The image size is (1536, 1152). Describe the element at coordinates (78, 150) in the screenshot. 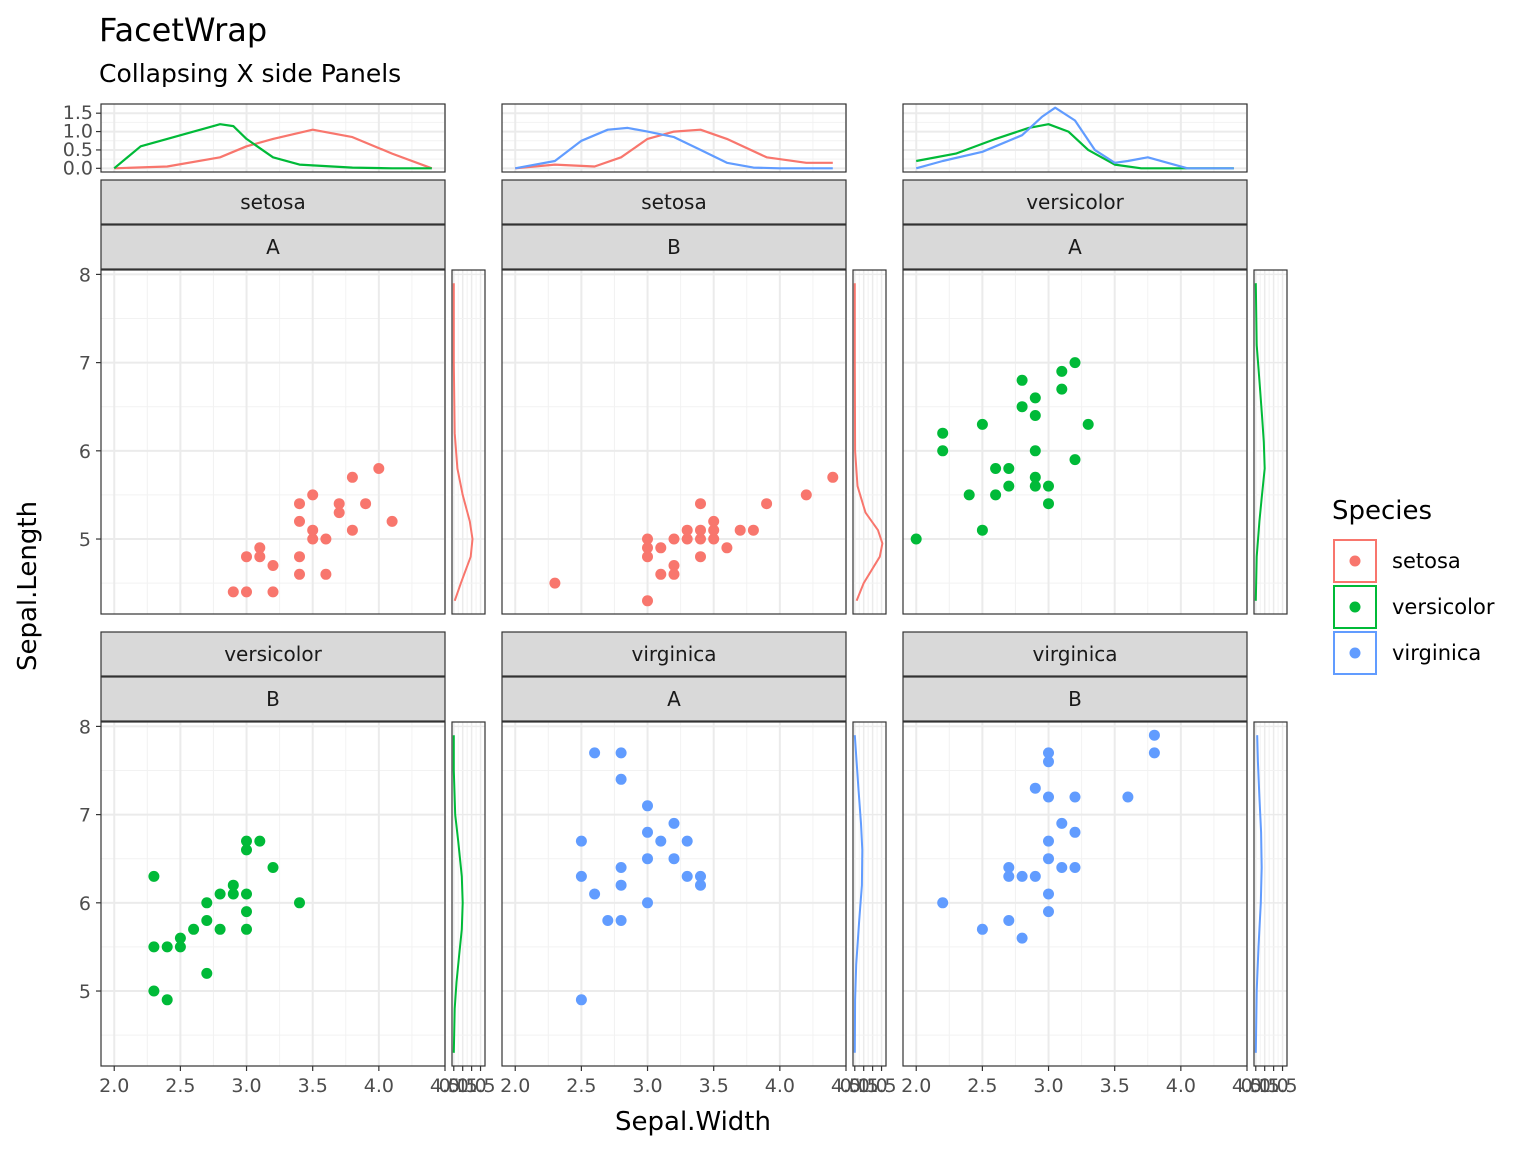

I see `top-density-tick-label: 0.5` at that location.